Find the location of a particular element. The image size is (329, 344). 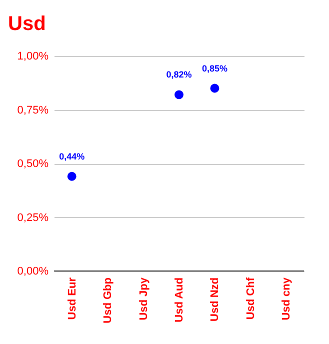

y-tick-label: 1,00% is located at coordinates (33, 56).